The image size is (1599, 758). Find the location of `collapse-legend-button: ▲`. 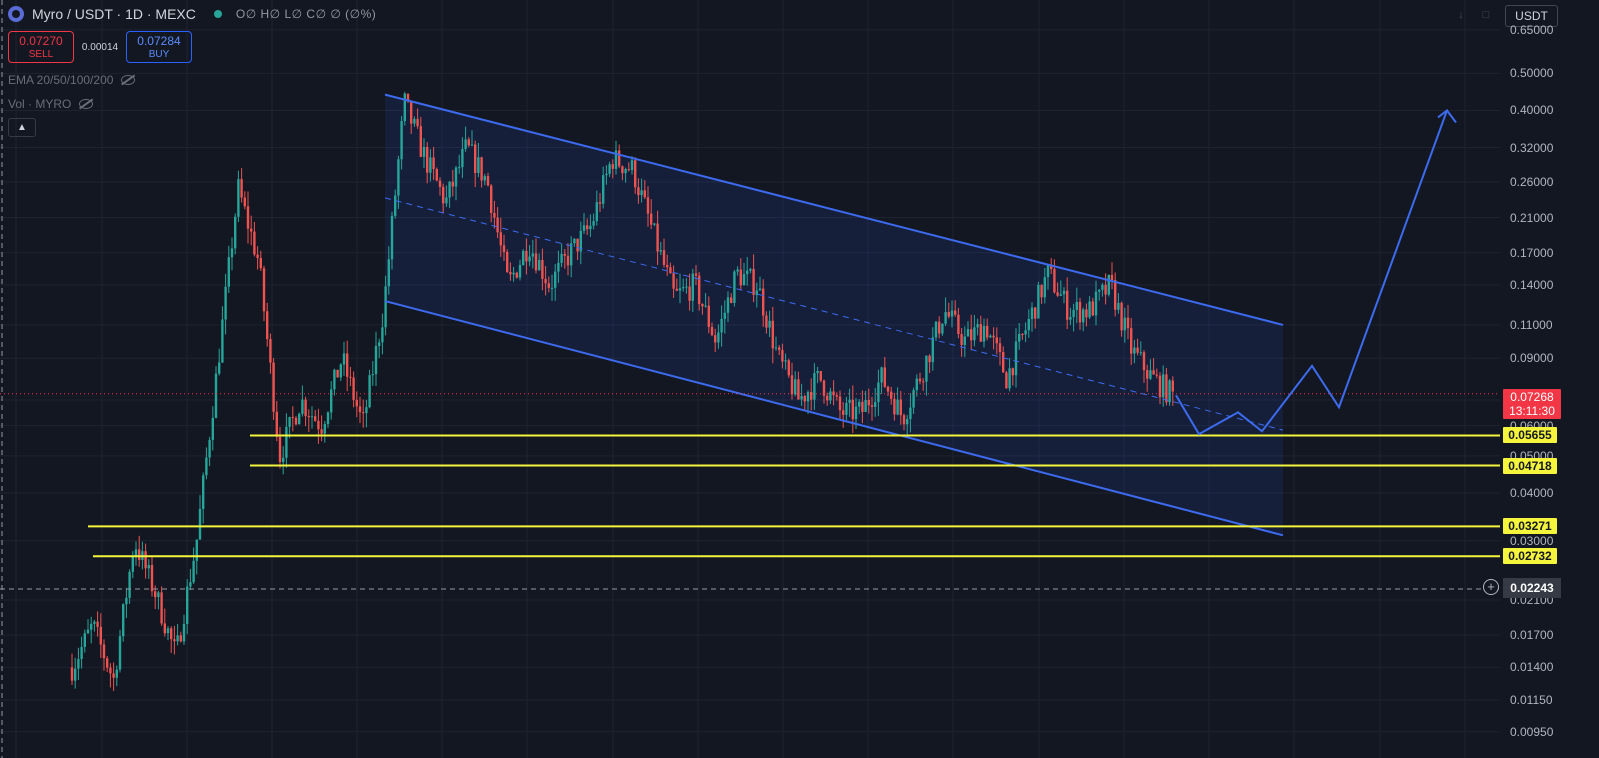

collapse-legend-button: ▲ is located at coordinates (22, 127).